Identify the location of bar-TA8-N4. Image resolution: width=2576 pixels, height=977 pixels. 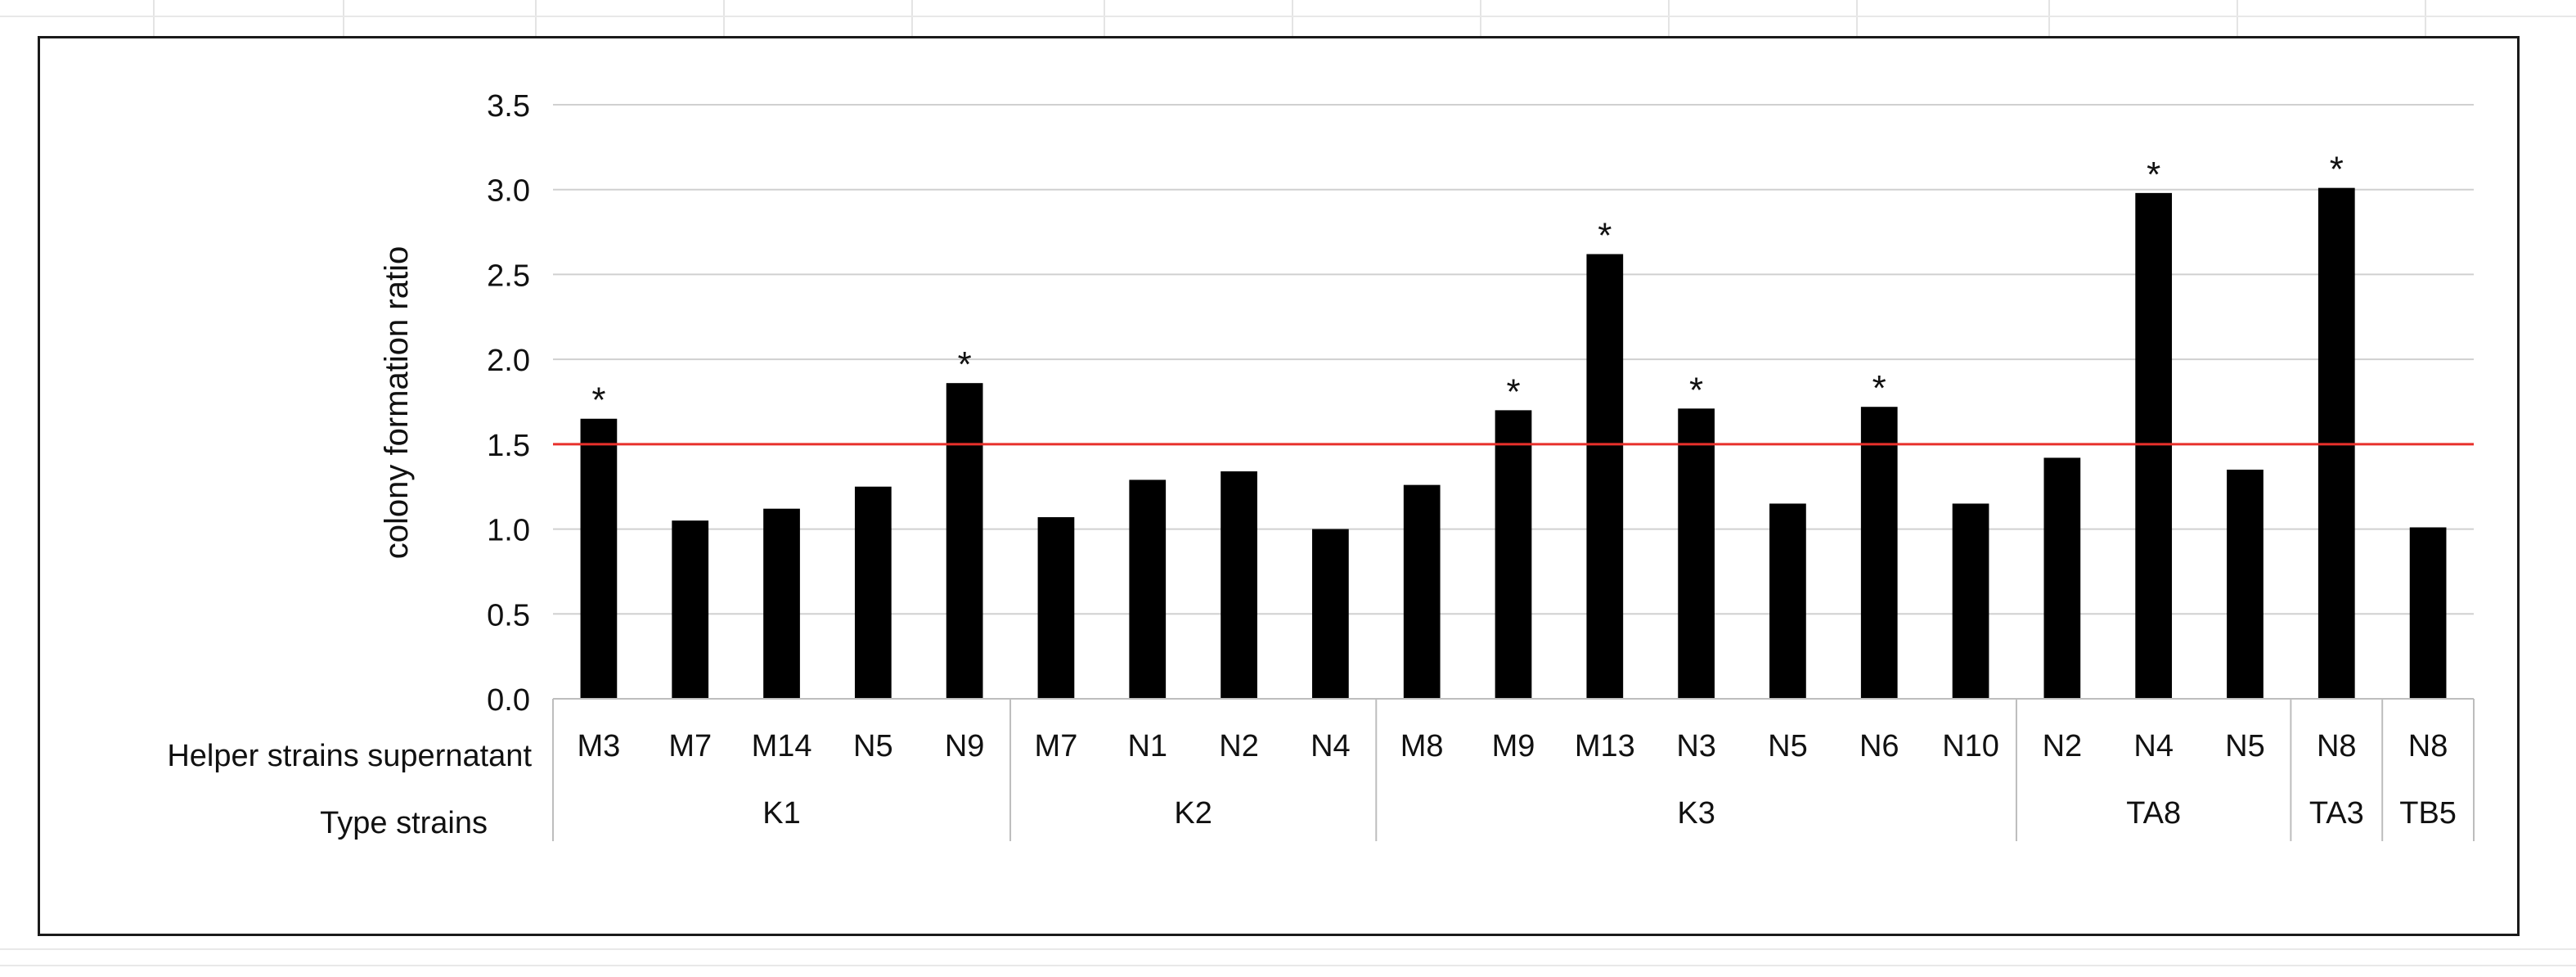
(2154, 445).